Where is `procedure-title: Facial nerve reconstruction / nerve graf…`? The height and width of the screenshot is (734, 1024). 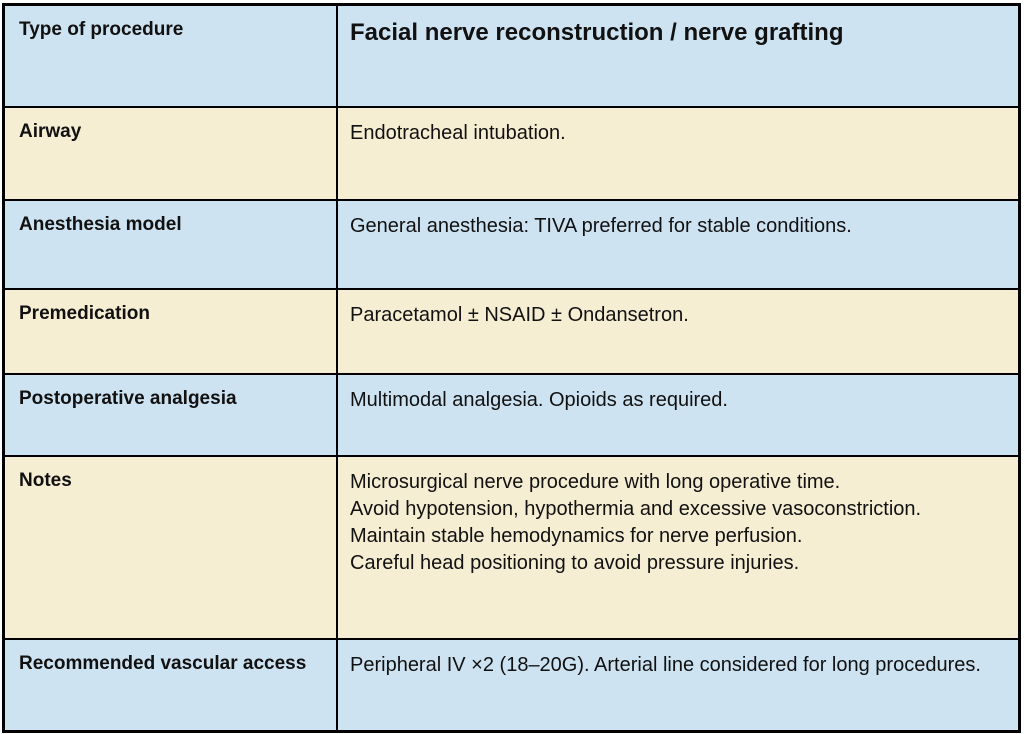 procedure-title: Facial nerve reconstruction / nerve graf… is located at coordinates (678, 56).